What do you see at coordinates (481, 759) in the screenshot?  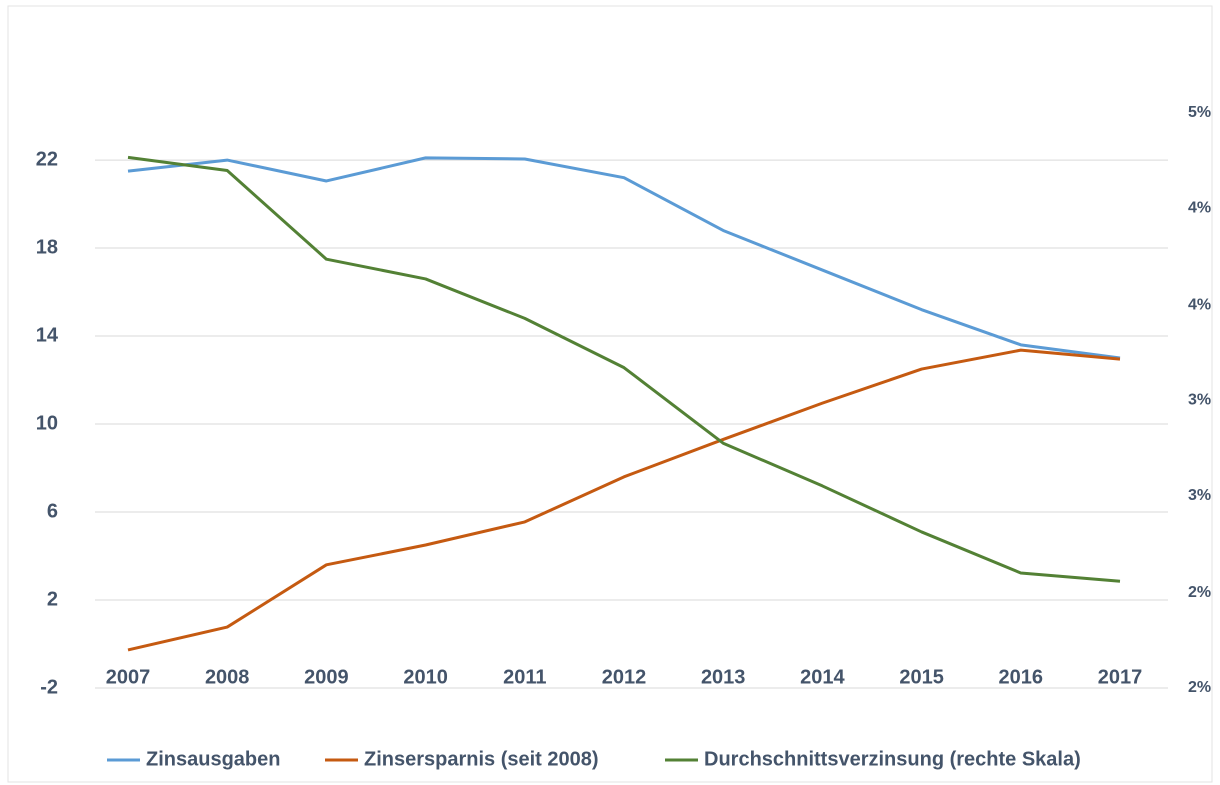 I see `legend-label: Zinsersparnis (seit 2008)` at bounding box center [481, 759].